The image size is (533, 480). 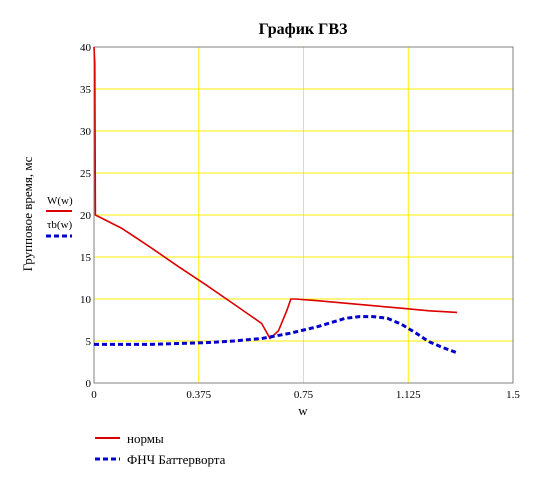 I want to click on series-label-w: W(w), so click(x=60, y=201).